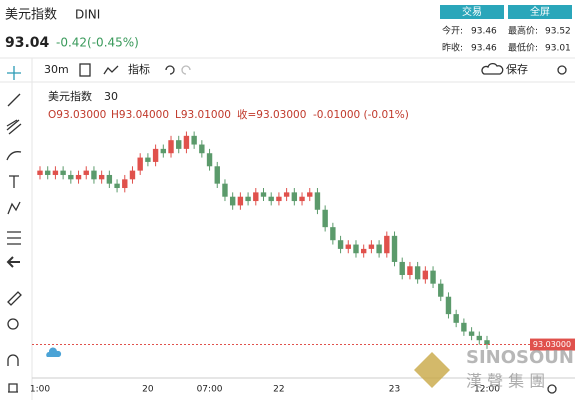 The image size is (575, 400). Describe the element at coordinates (14, 238) in the screenshot. I see `measure-lines` at that location.